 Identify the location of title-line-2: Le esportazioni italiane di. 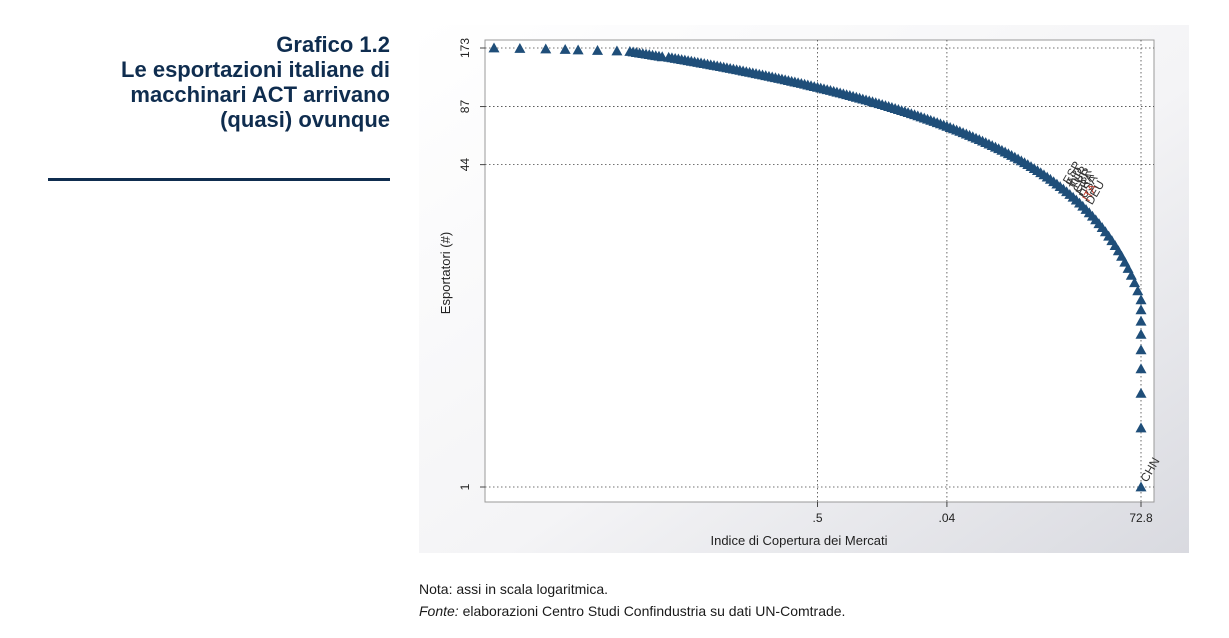
(255, 69).